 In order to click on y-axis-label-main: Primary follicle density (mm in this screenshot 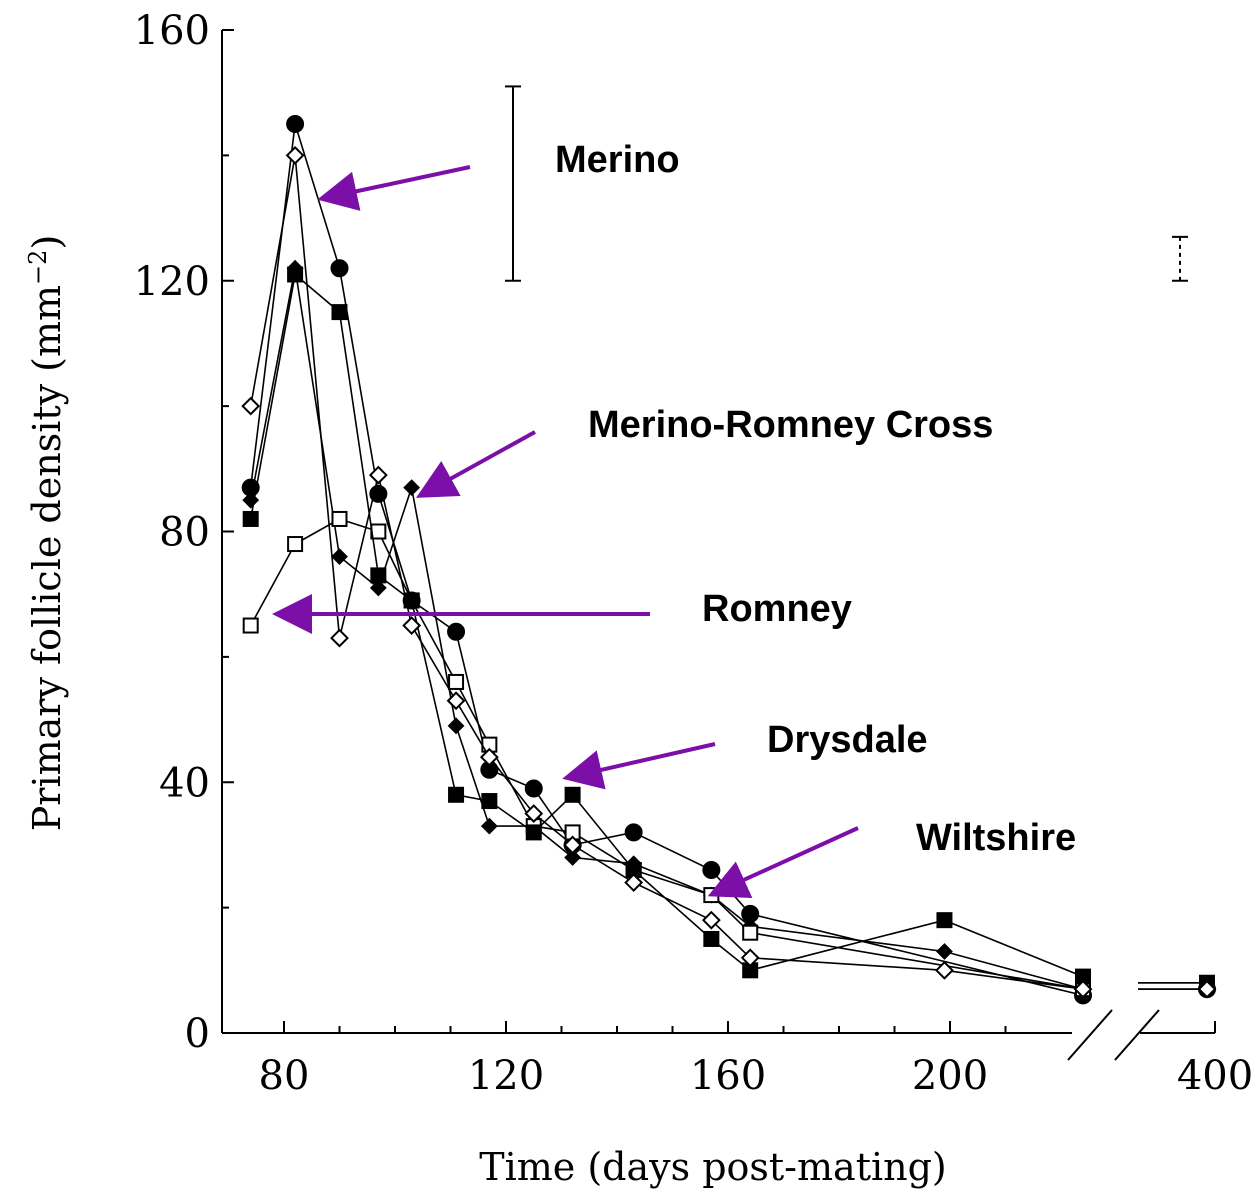, I will do `click(47, 558)`.